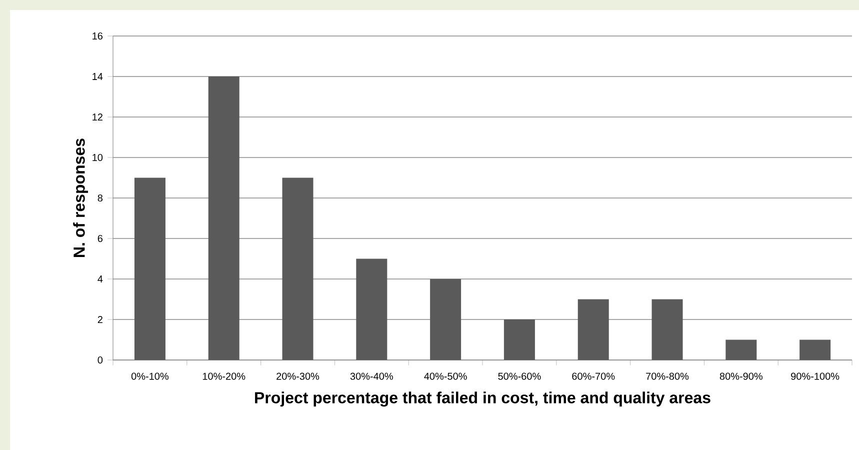  Describe the element at coordinates (100, 319) in the screenshot. I see `y-tick-label: 2` at that location.